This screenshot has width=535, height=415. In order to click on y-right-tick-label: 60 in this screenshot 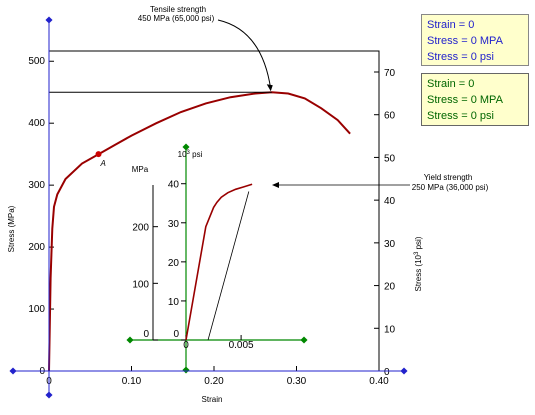, I will do `click(390, 116)`.